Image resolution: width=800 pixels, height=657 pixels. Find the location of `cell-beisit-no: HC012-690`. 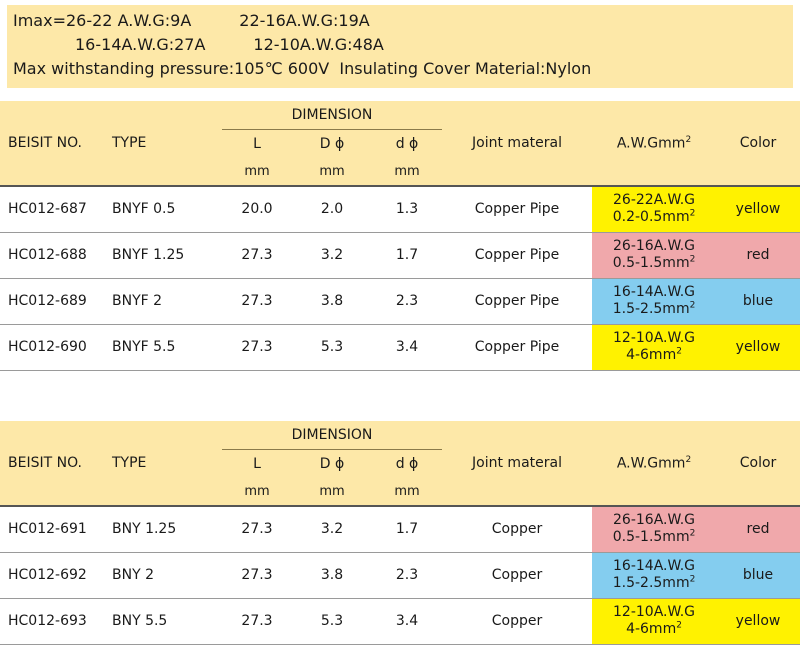

cell-beisit-no: HC012-690 is located at coordinates (53, 347).